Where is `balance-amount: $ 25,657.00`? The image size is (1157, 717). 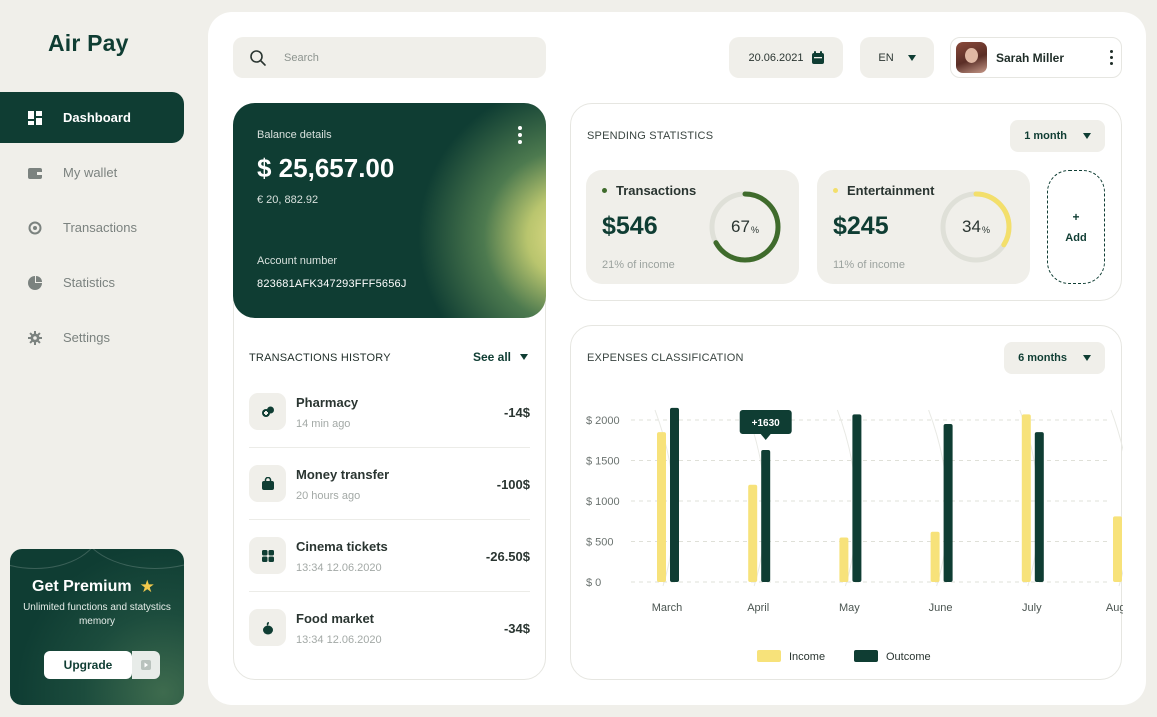 balance-amount: $ 25,657.00 is located at coordinates (326, 168).